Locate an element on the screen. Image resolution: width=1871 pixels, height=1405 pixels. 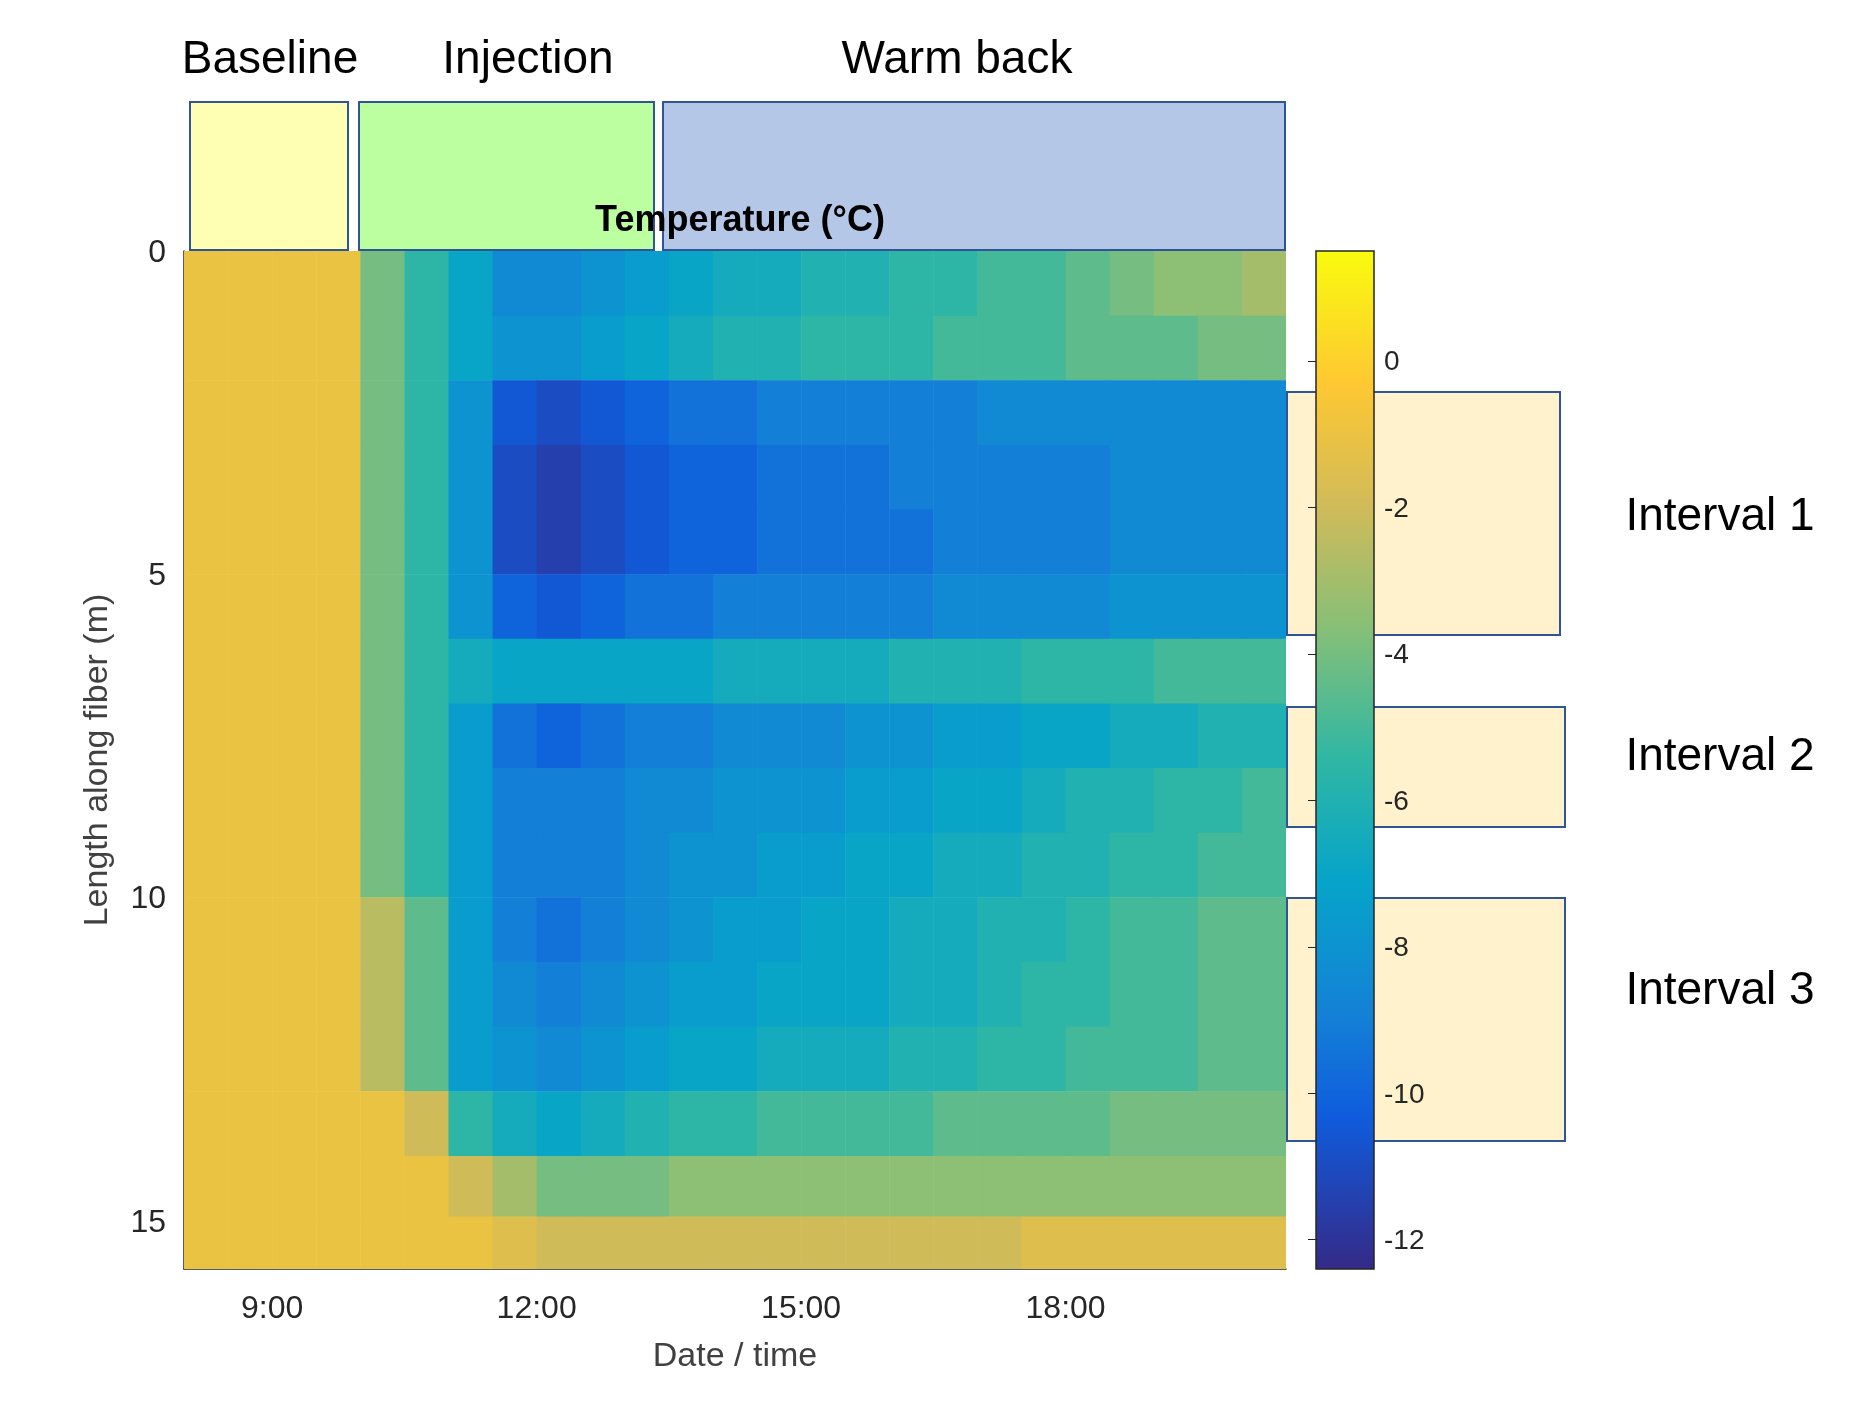
y-tick-label: 5 is located at coordinates (157, 574).